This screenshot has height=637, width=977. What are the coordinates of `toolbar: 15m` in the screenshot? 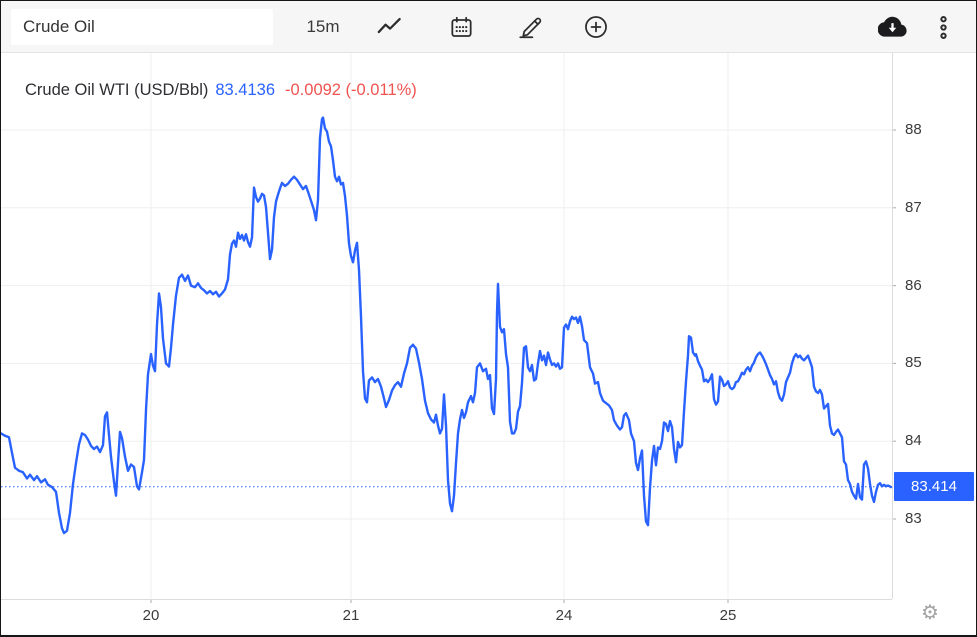 It's located at (488, 27).